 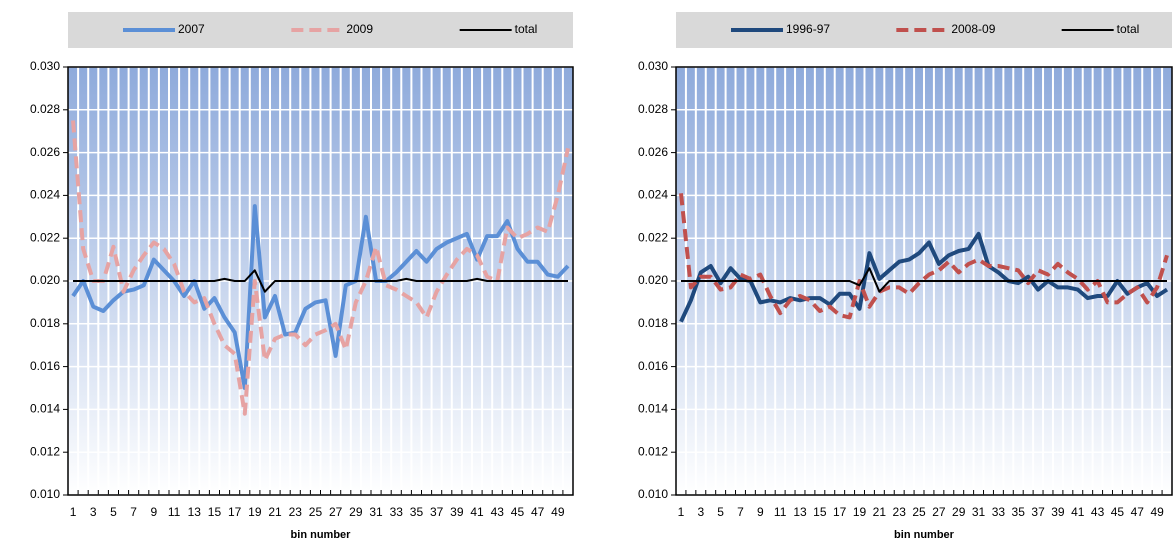 I want to click on legend-label: 1996-97, so click(x=808, y=29).